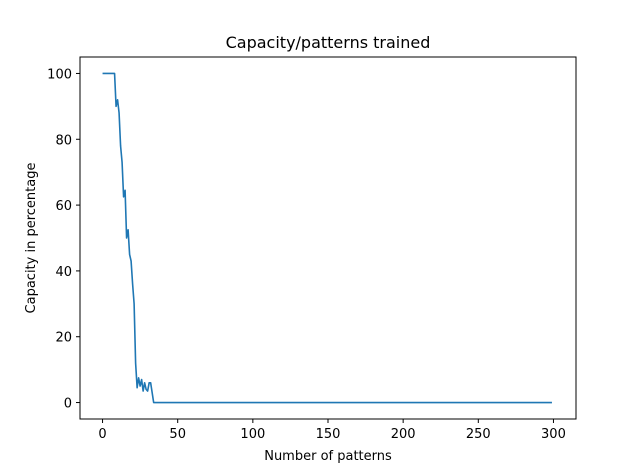 The width and height of the screenshot is (640, 472). I want to click on x-tick-label: 250, so click(478, 434).